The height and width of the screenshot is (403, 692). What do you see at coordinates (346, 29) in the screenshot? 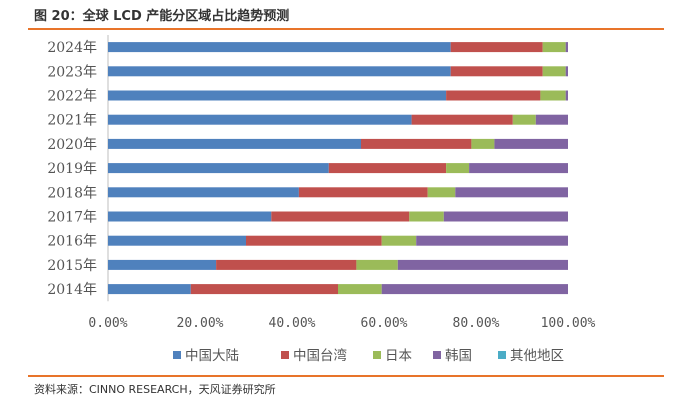
I see `top-divider` at bounding box center [346, 29].